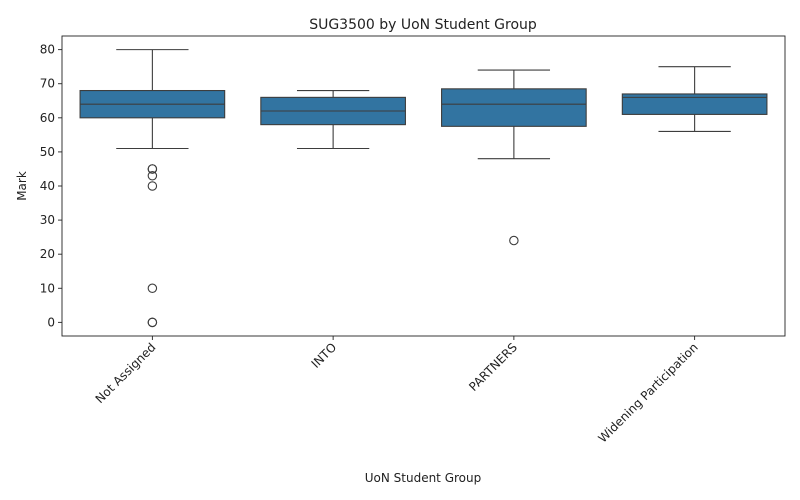 This screenshot has width=800, height=500. I want to click on chart-title: SUG3500 by UoN Student Group, so click(423, 25).